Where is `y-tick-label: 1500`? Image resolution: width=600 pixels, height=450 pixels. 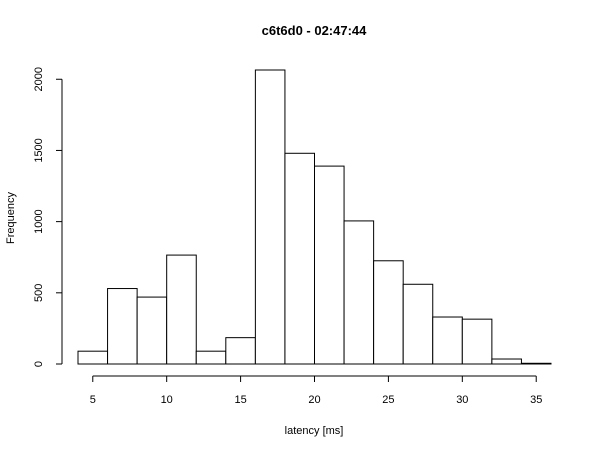 y-tick-label: 1500 is located at coordinates (39, 150).